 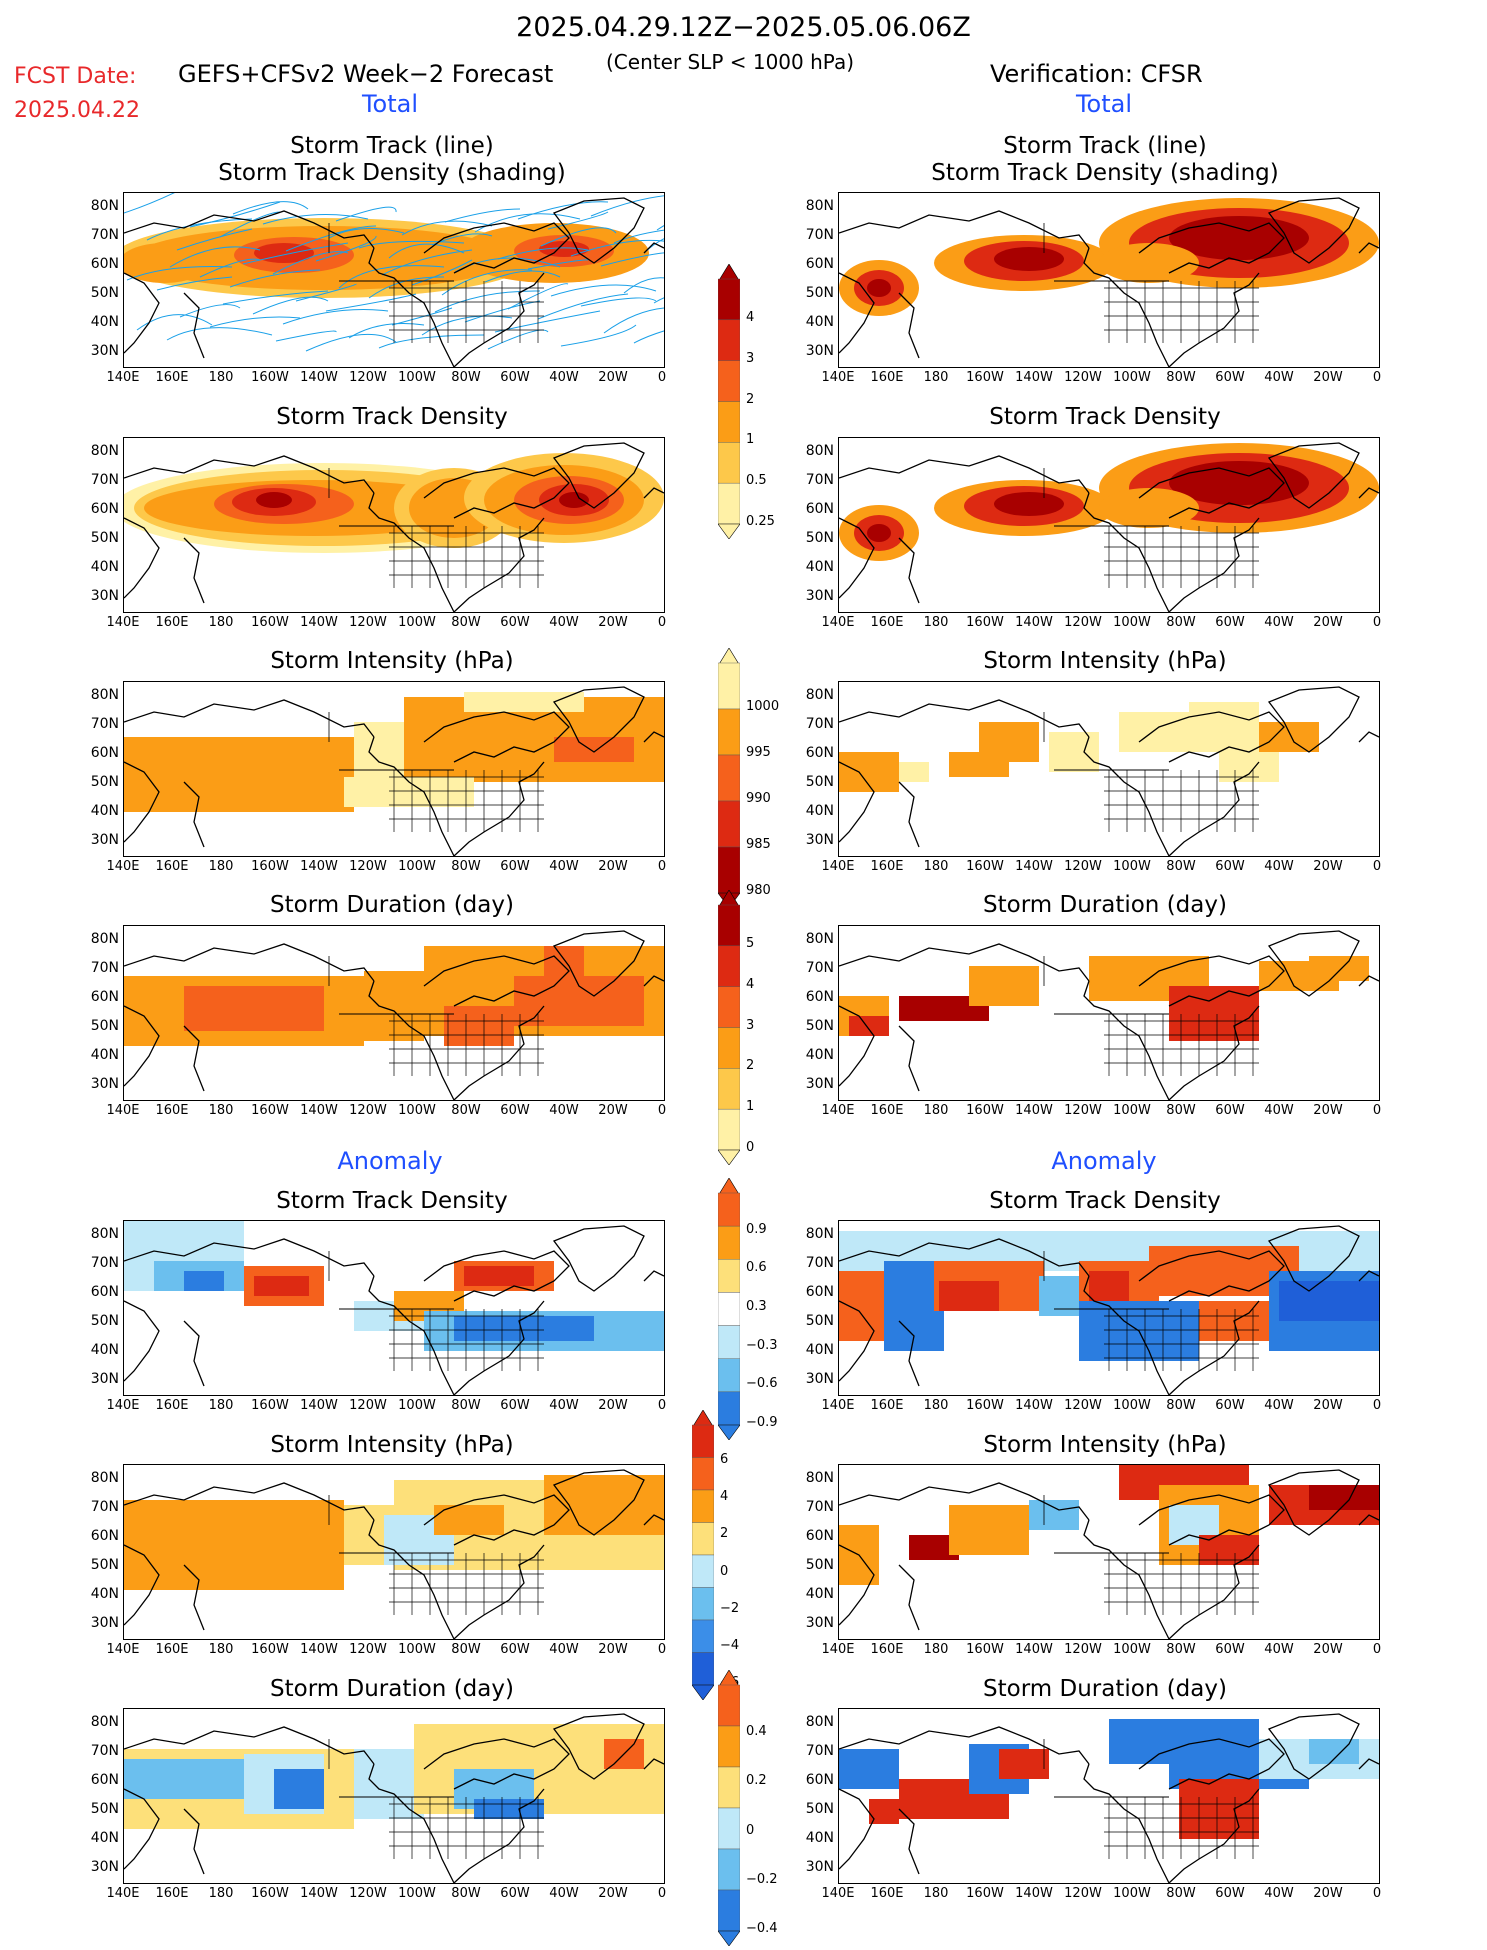 What do you see at coordinates (750, 943) in the screenshot?
I see `colorbar-label: 5` at bounding box center [750, 943].